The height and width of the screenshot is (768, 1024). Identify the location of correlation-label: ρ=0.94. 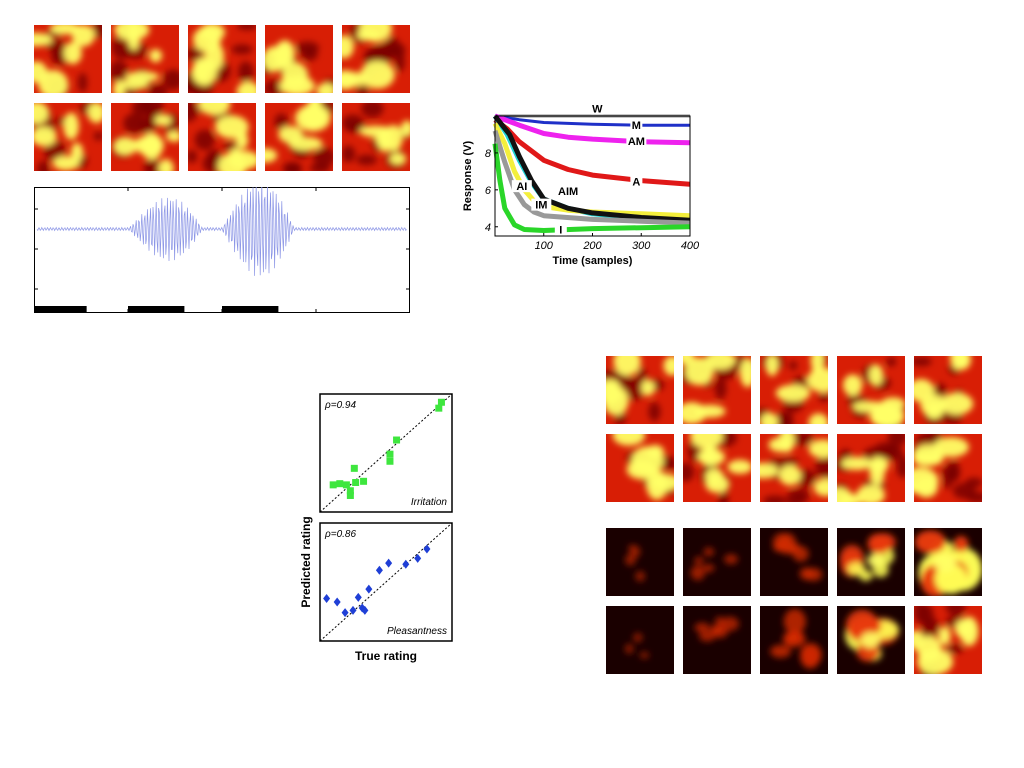
(340, 405).